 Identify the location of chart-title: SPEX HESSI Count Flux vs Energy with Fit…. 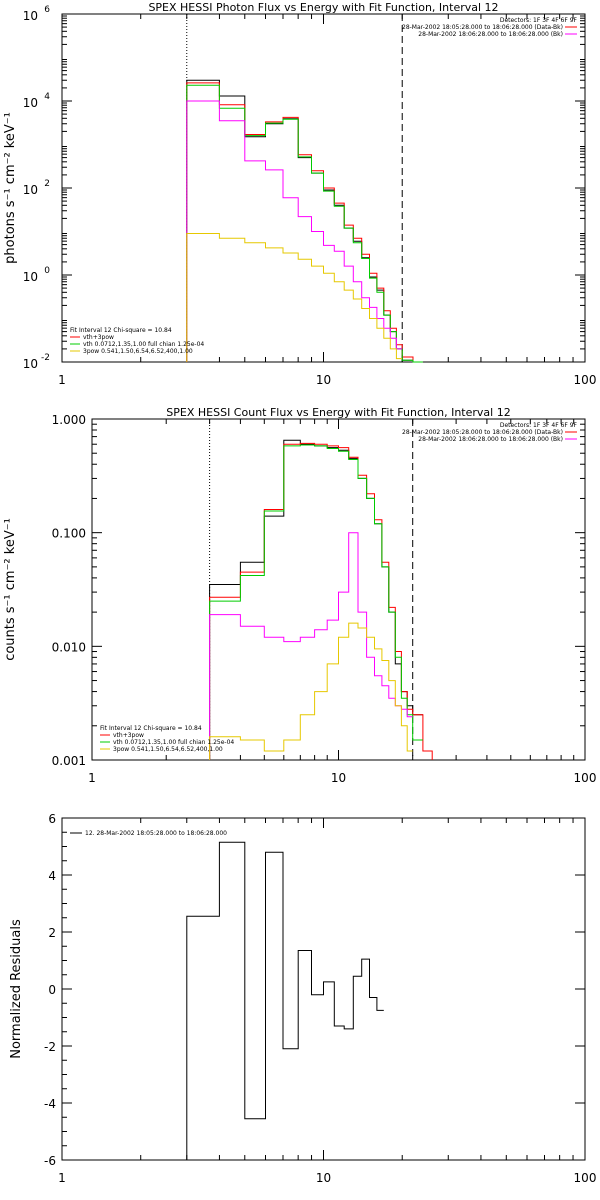
(338, 412).